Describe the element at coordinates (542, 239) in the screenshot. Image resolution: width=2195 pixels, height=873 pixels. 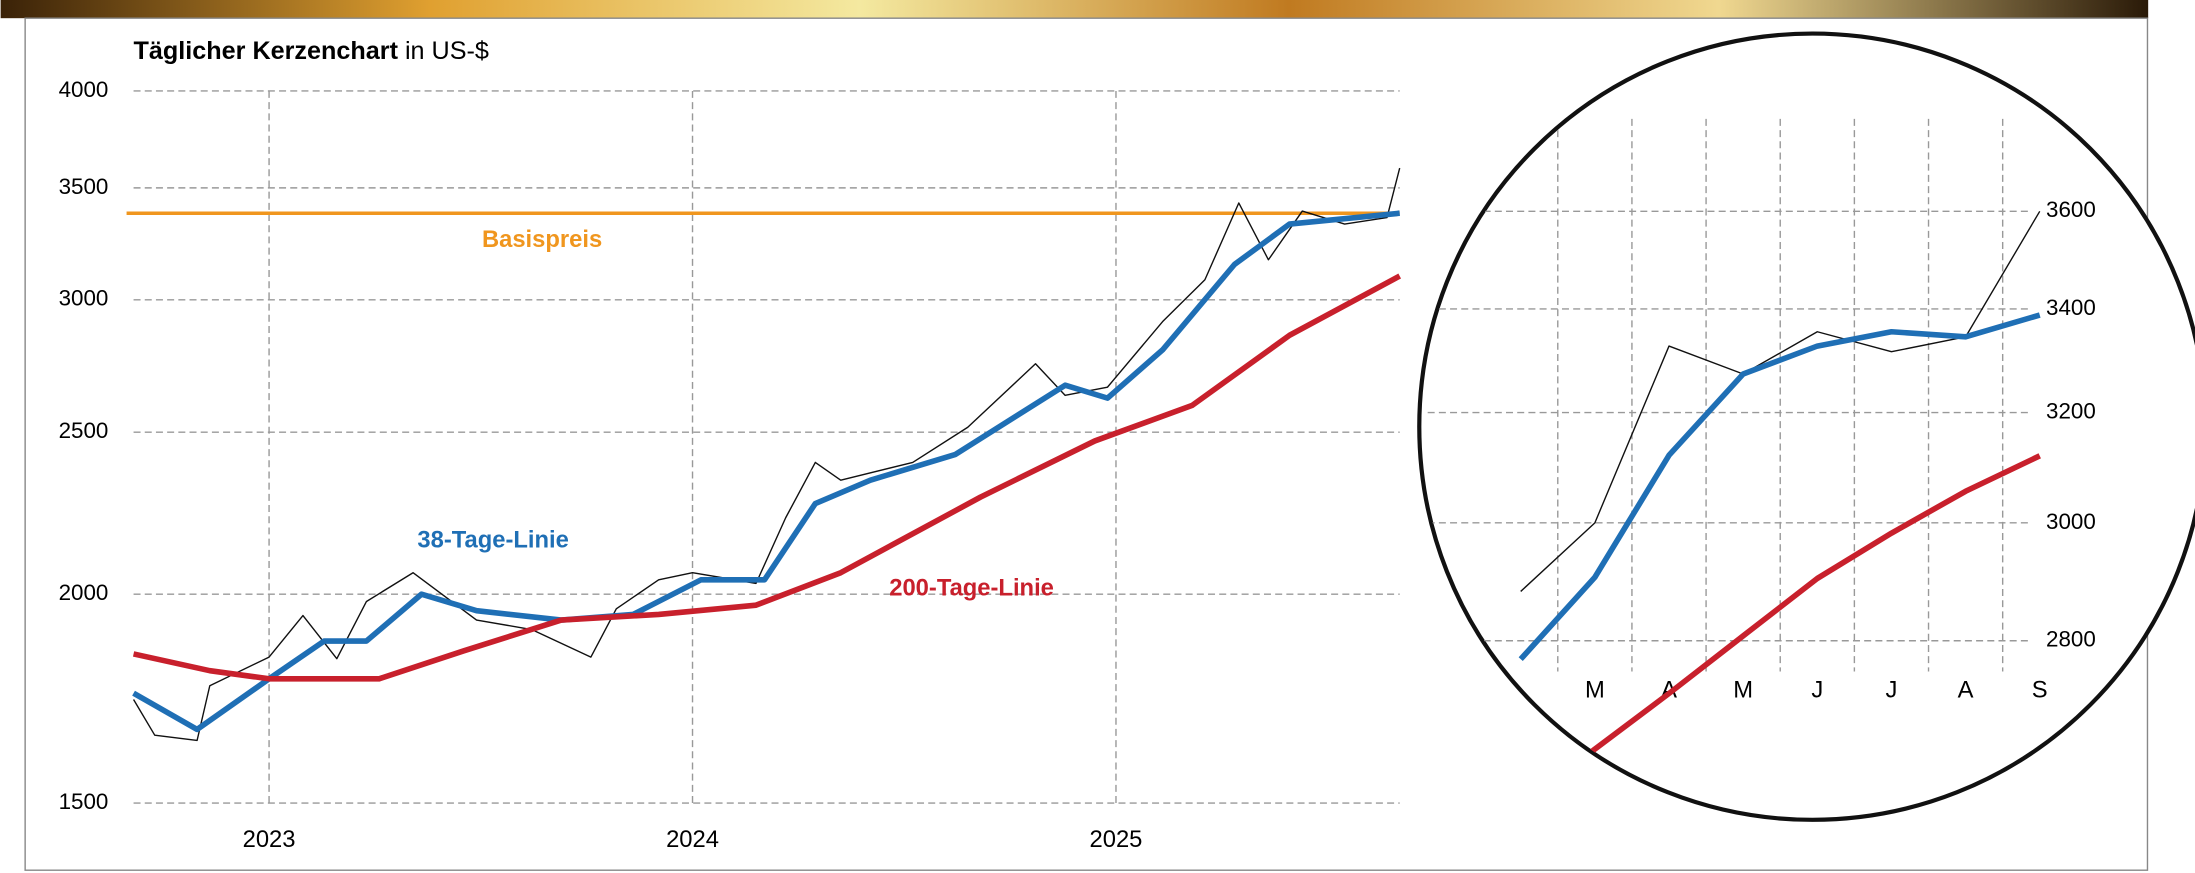
I see `annotation: Basispreis` at that location.